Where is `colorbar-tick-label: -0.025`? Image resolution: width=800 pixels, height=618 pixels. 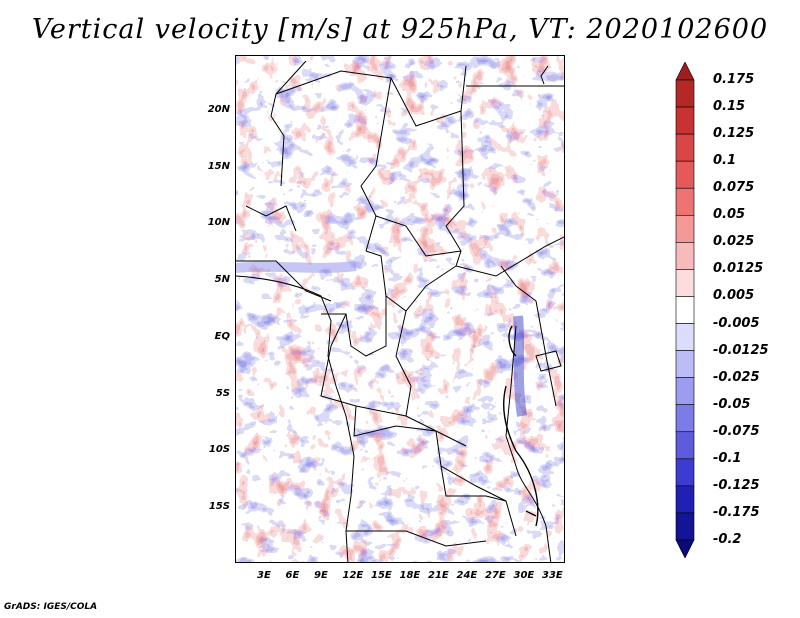
colorbar-tick-label: -0.025 is located at coordinates (736, 377).